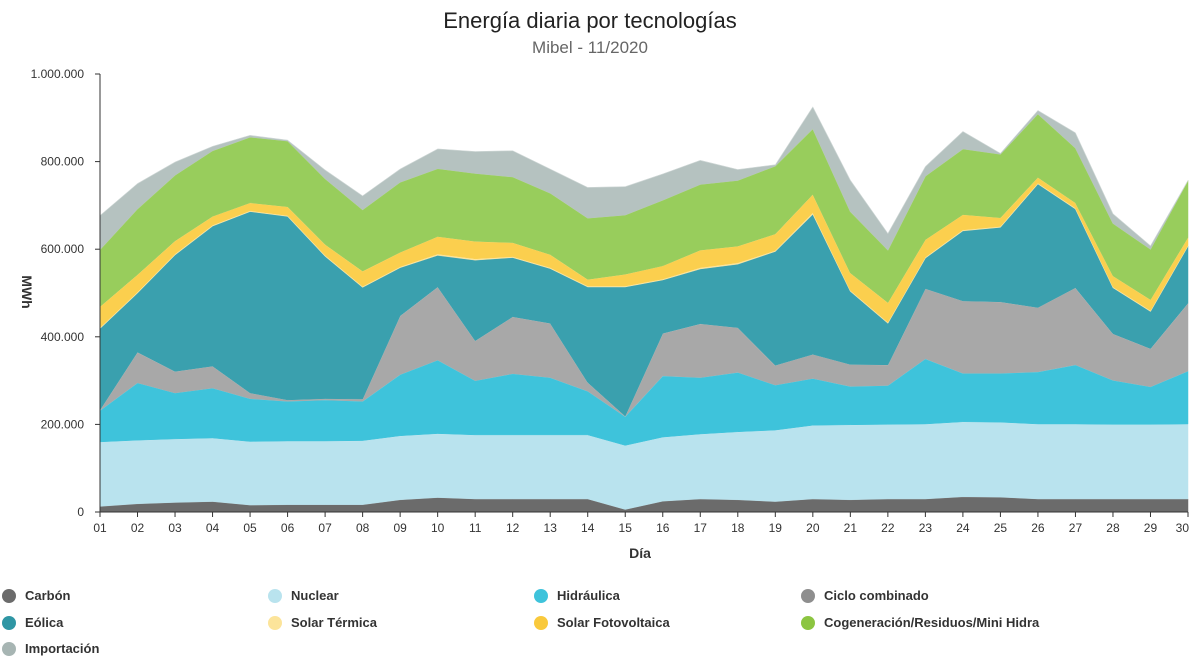 This screenshot has height=667, width=1200. I want to click on legend-swatch-ciclo-combinado, so click(808, 595).